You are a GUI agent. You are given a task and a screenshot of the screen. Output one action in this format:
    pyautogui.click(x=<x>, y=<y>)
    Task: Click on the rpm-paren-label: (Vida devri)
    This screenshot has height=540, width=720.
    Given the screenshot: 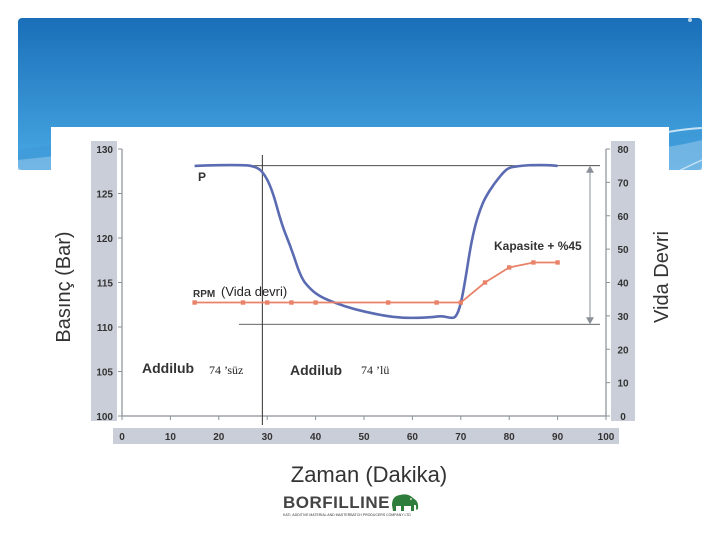 What is the action you would take?
    pyautogui.click(x=254, y=291)
    